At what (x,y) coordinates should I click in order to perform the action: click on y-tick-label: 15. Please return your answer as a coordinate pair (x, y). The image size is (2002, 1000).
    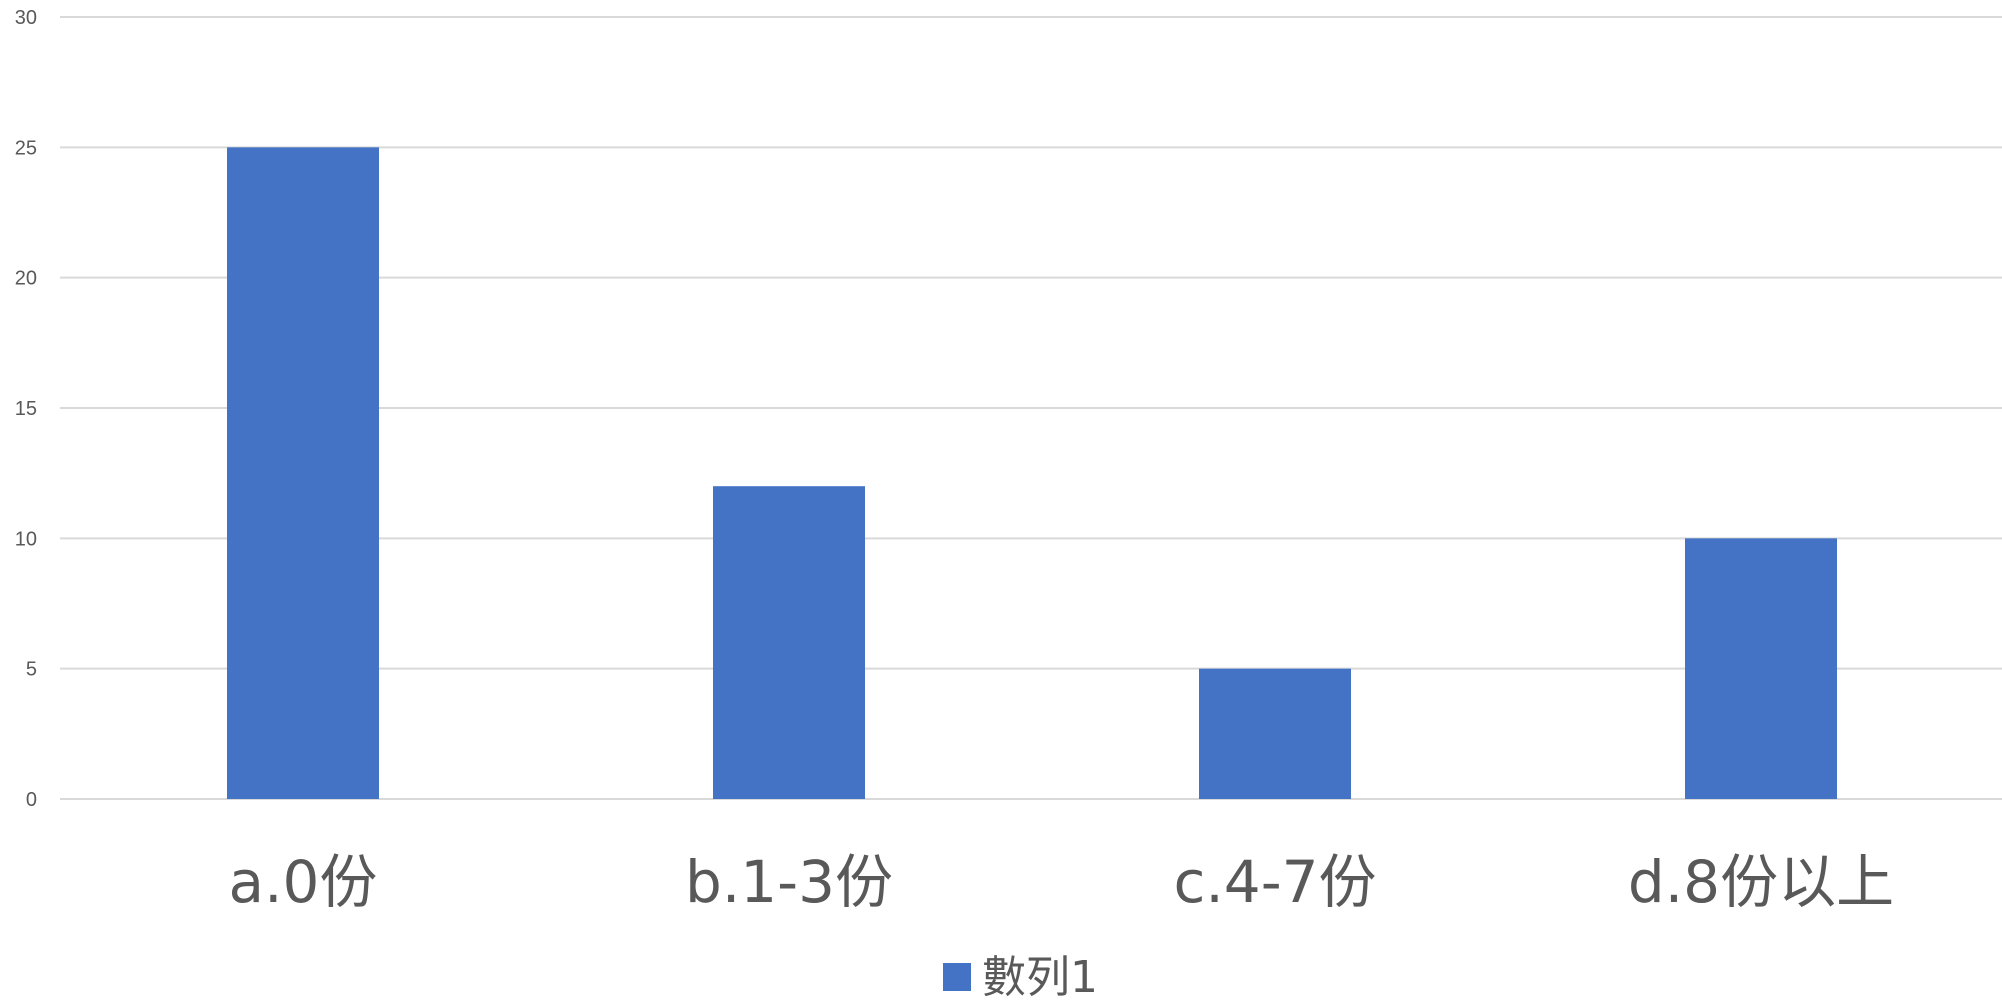
    Looking at the image, I should click on (26, 409).